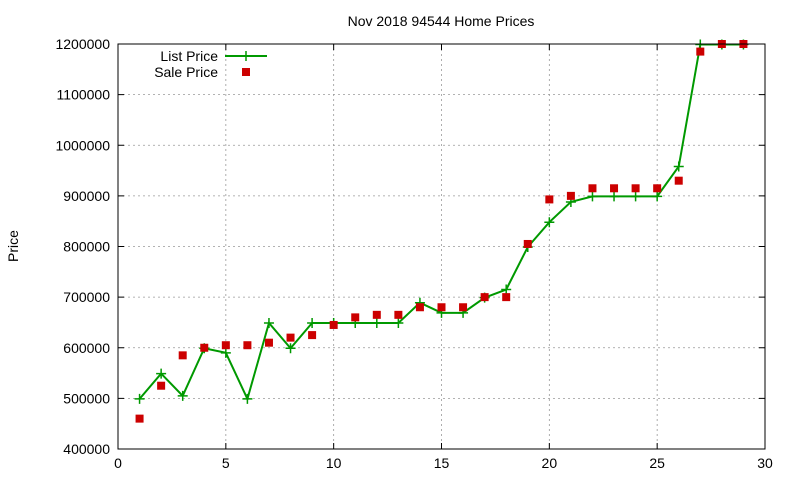  I want to click on x-tick-label: 30, so click(765, 463).